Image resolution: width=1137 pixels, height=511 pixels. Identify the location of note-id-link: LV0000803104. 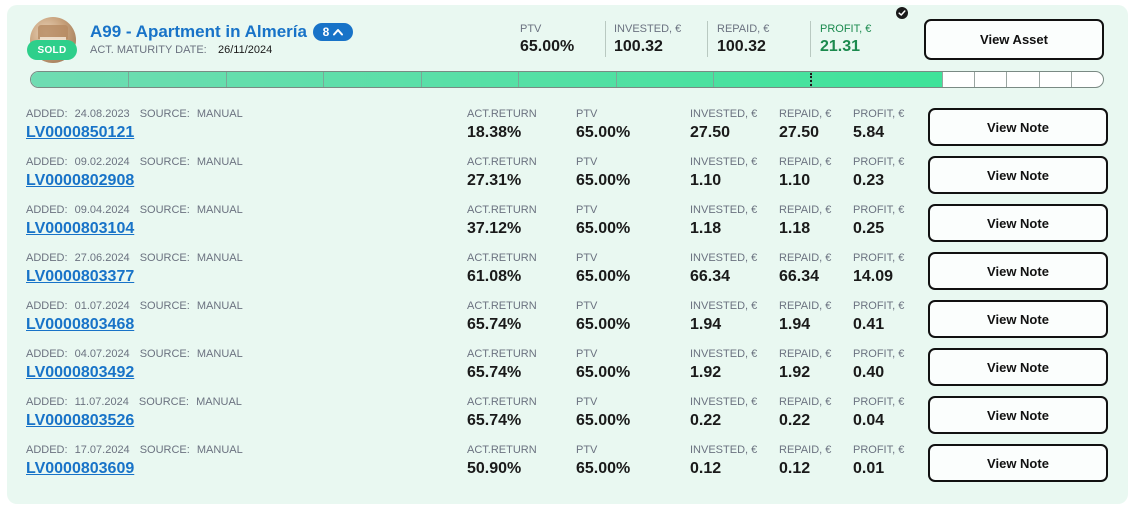
(80, 228).